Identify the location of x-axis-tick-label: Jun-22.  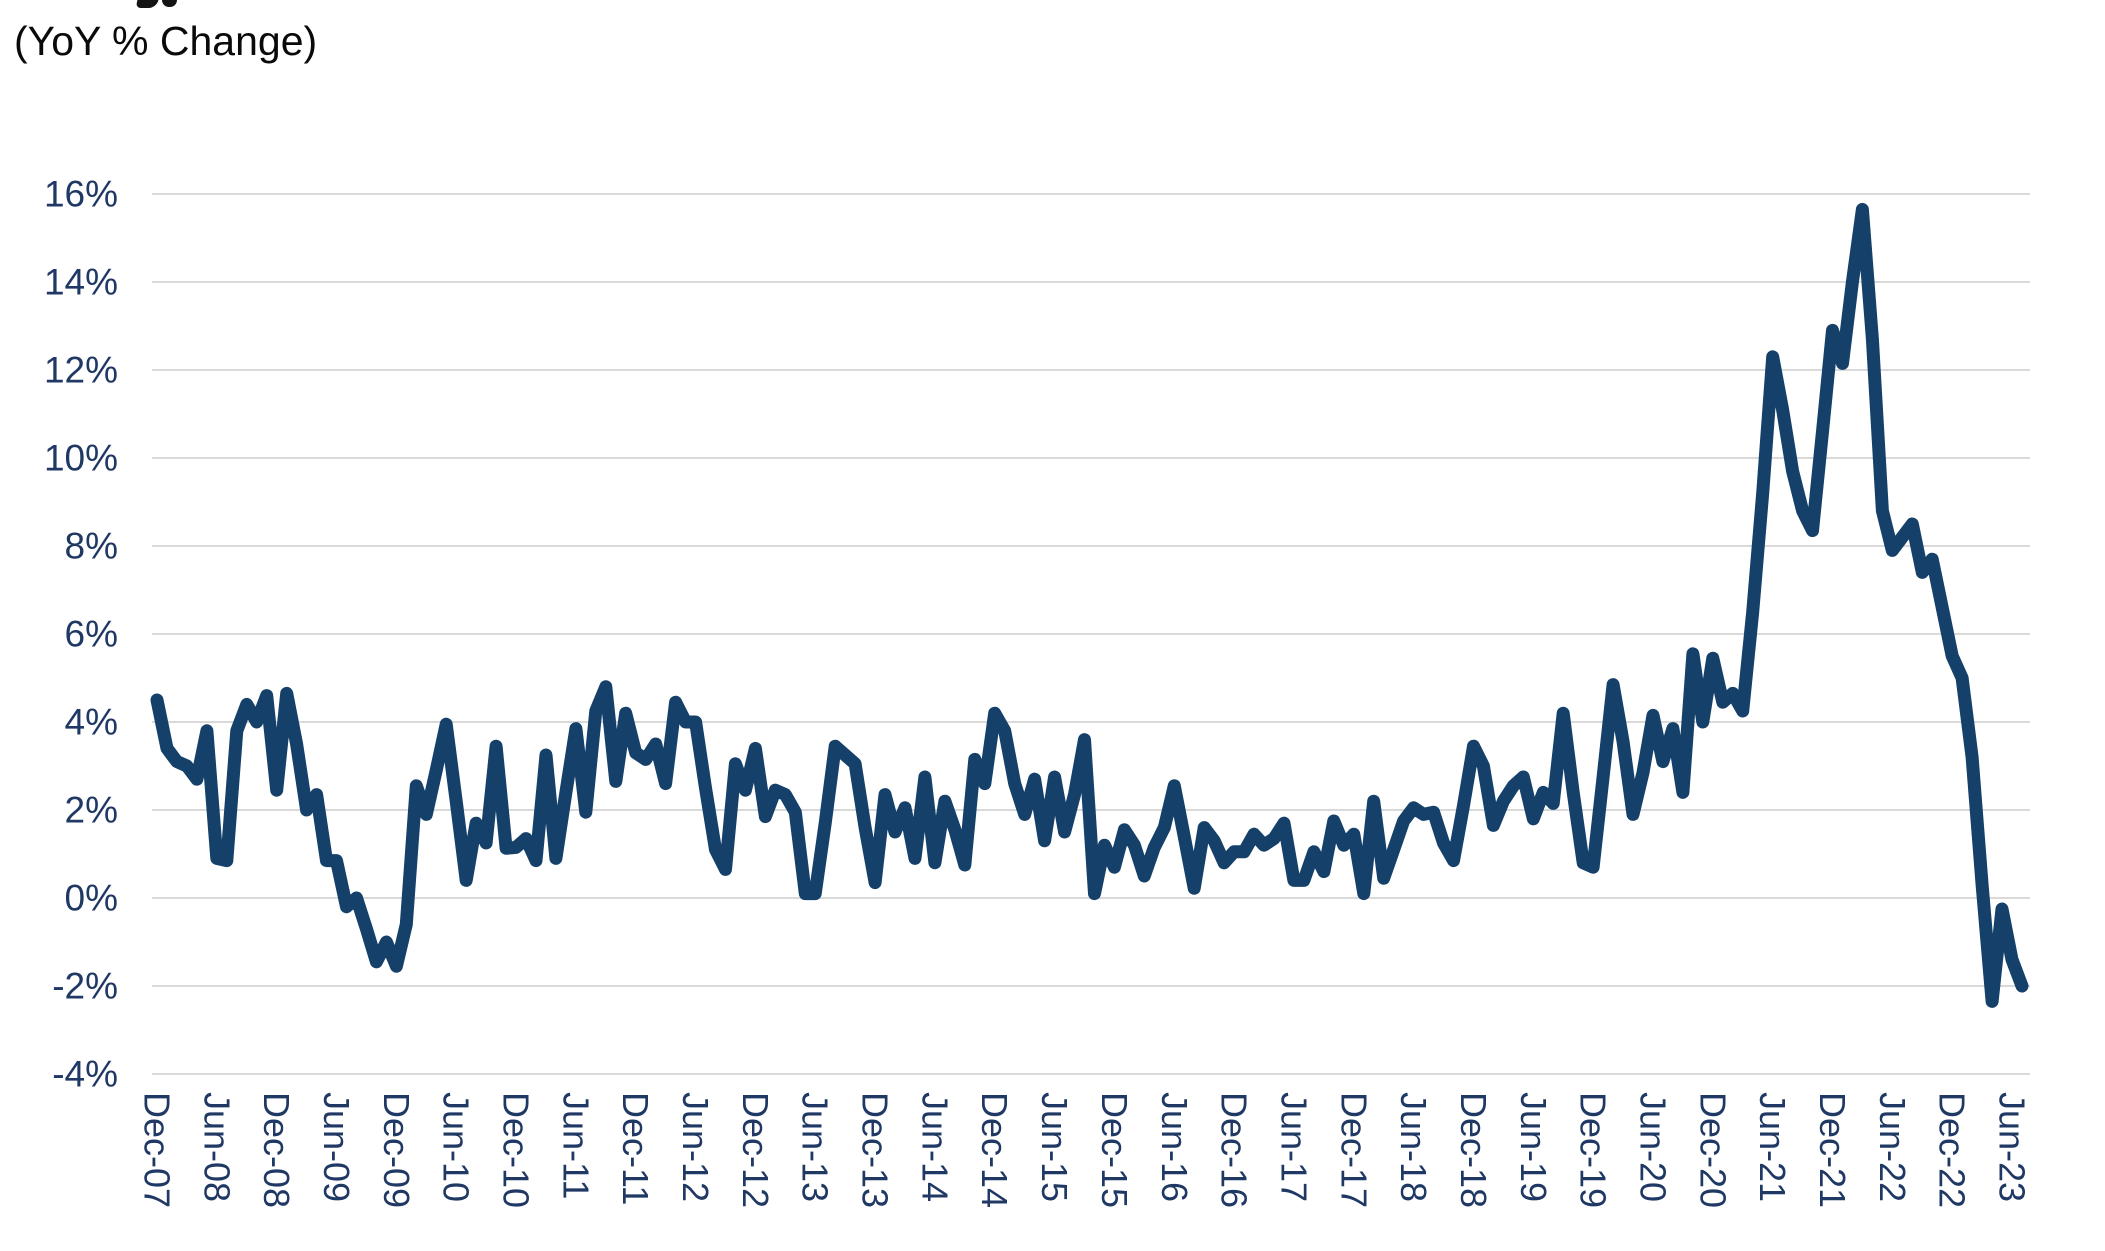
(1892, 1147).